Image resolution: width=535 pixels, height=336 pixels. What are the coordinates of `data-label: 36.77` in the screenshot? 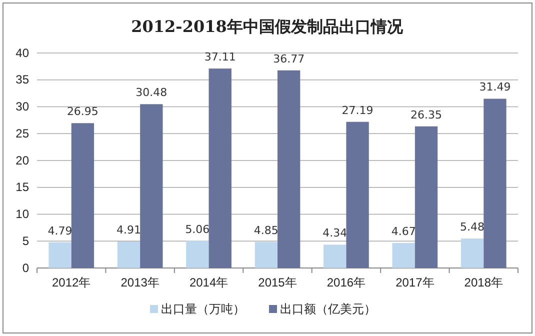 It's located at (289, 59).